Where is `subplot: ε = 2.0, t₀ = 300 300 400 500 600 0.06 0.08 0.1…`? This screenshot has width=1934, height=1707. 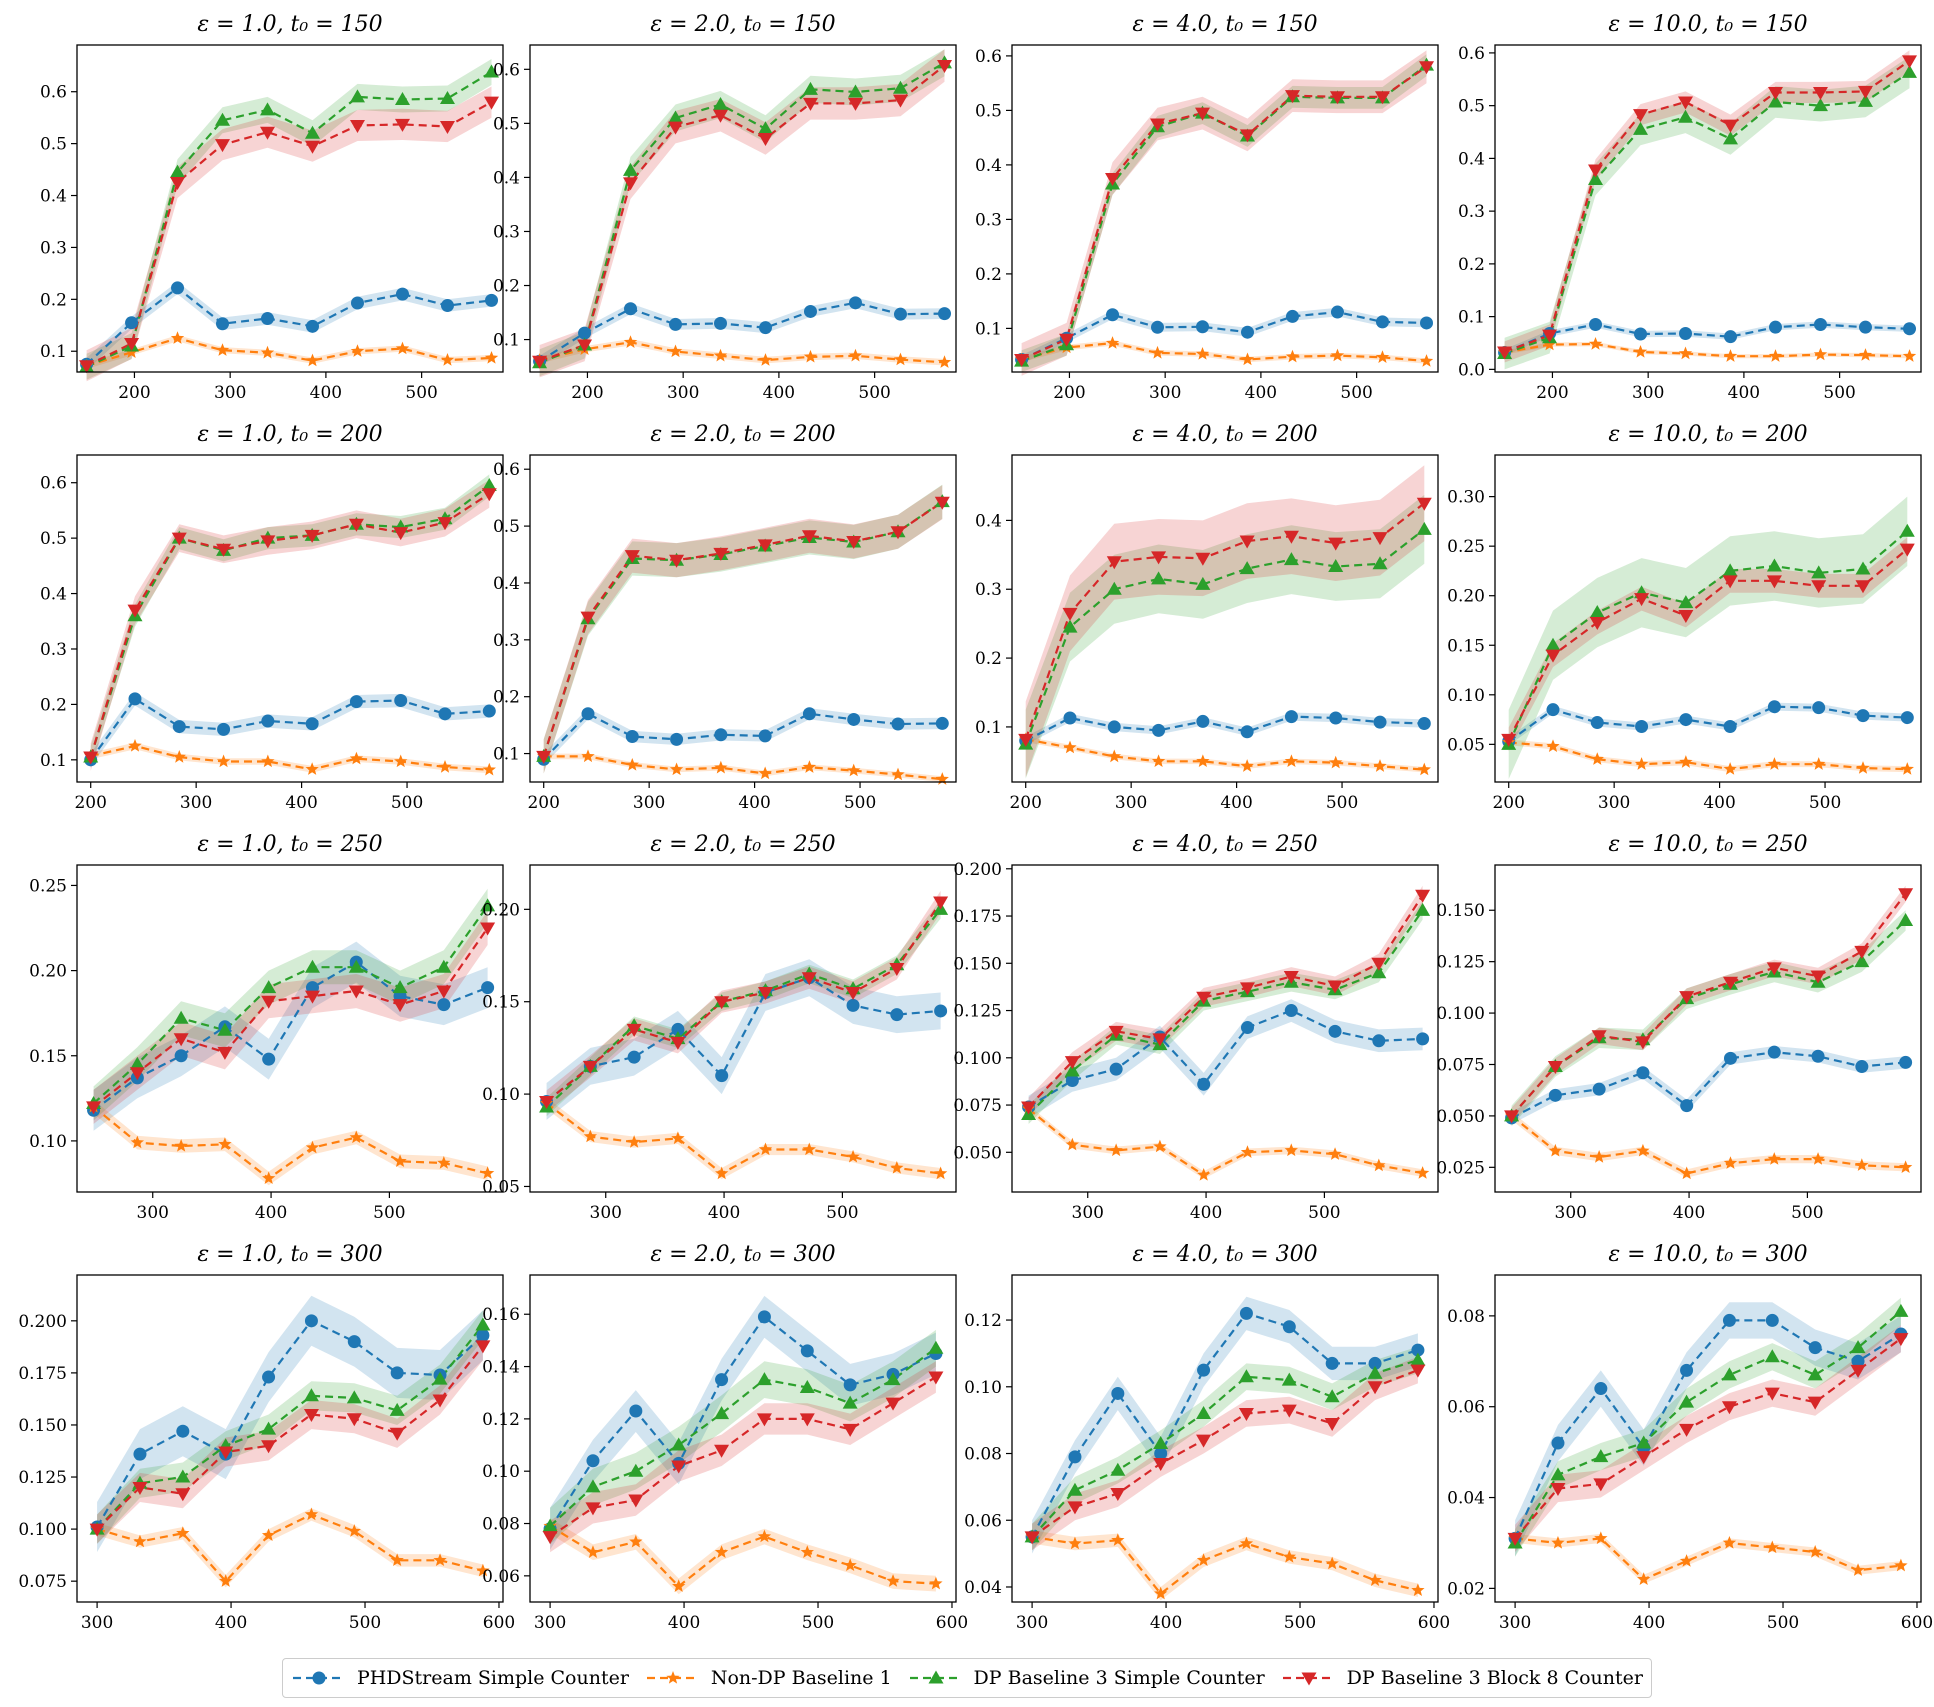
subplot: ε = 2.0, t₀ = 300 300 400 500 600 0.06 0.08 0.1… is located at coordinates (725, 1437).